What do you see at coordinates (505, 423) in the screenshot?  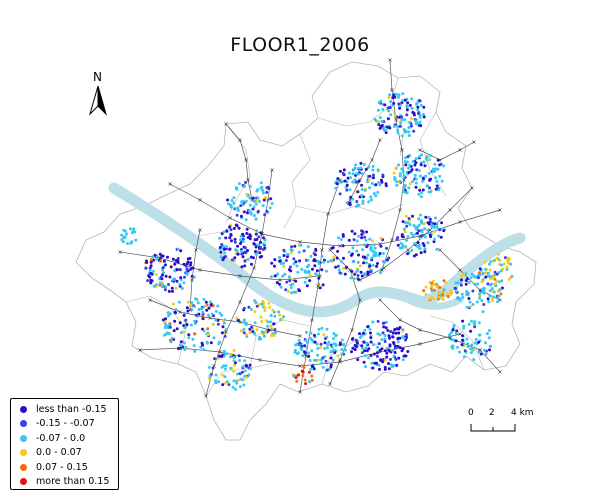 I see `scale-bar: 0 2 4 km` at bounding box center [505, 423].